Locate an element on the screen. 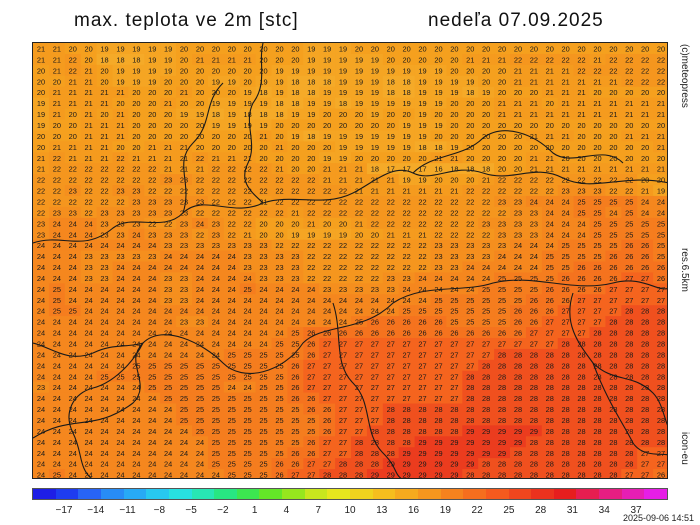 Image resolution: width=700 pixels, height=525 pixels. country-border-line is located at coordinates (203, 148).